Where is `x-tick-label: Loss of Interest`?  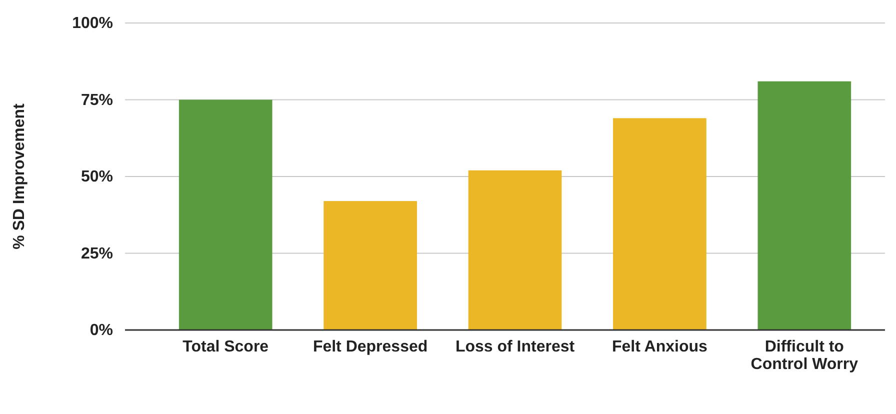
x-tick-label: Loss of Interest is located at coordinates (515, 347).